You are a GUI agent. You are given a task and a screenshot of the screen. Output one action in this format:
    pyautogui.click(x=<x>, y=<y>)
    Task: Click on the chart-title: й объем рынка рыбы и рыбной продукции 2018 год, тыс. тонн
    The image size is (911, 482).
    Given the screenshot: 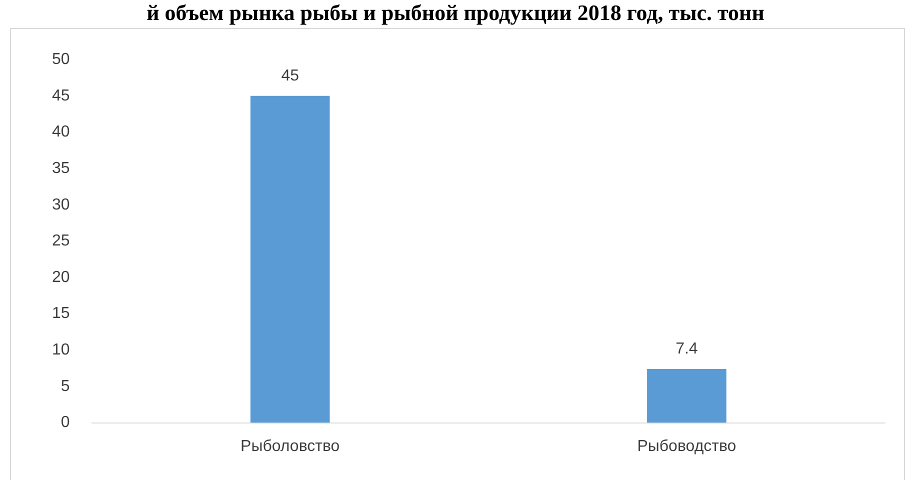 What is the action you would take?
    pyautogui.click(x=456, y=13)
    